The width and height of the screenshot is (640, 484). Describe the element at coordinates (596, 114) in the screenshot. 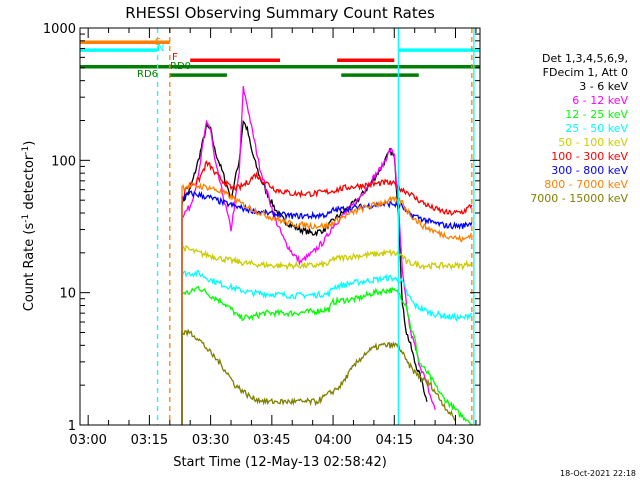

I see `legend-entry-2: 12 - 25 keV` at that location.